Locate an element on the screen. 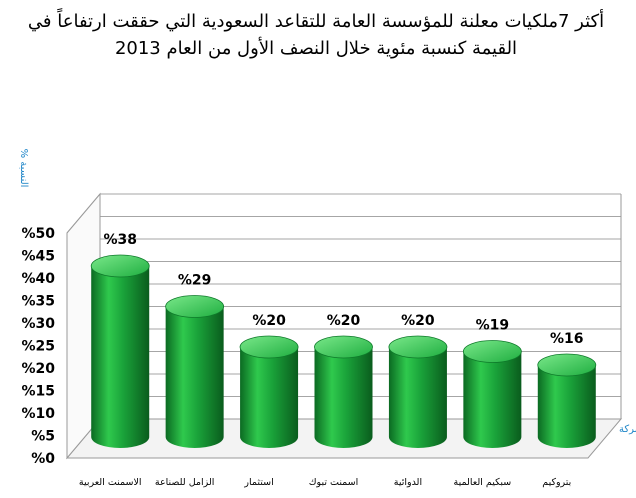  category-label: الزامل للصناعة is located at coordinates (185, 482).